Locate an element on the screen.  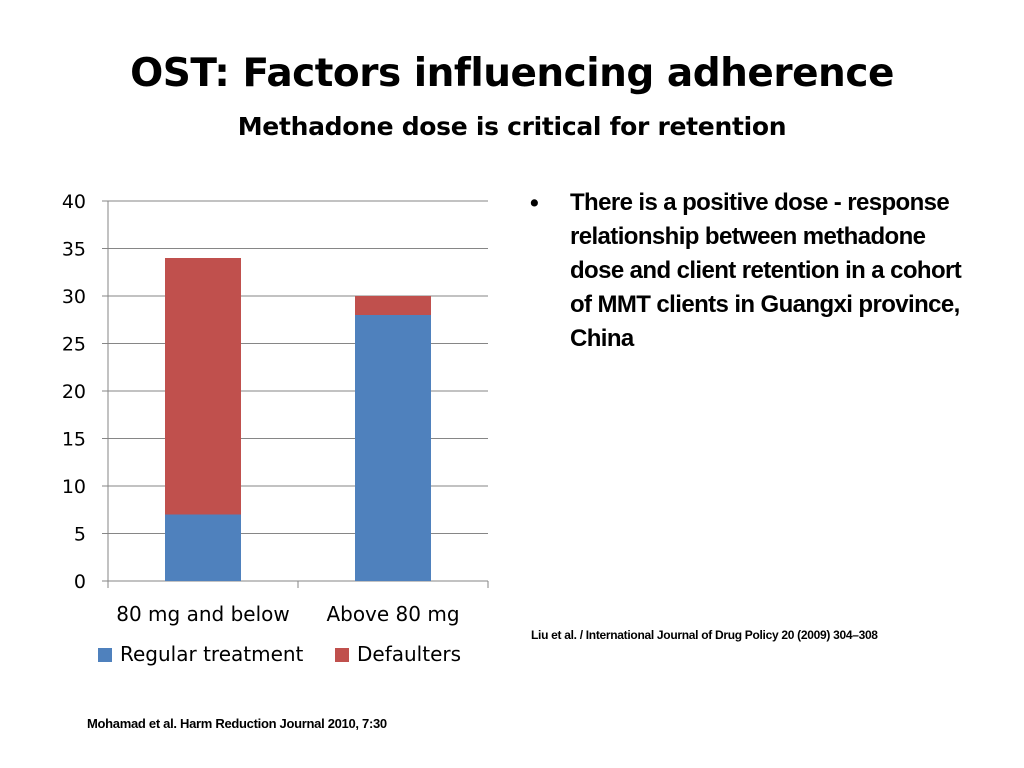
y-tick-label: 5 is located at coordinates (80, 535).